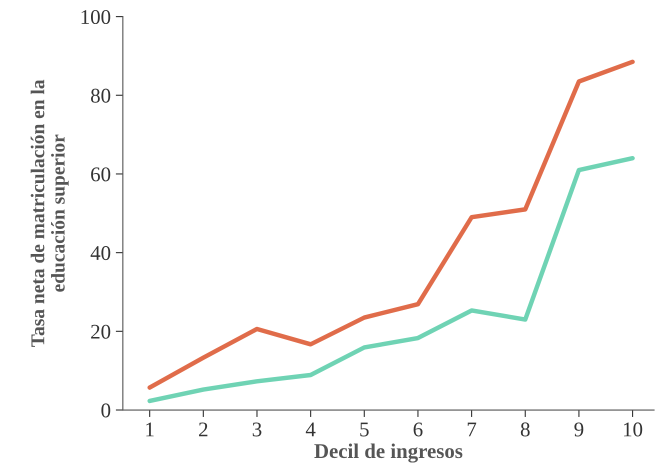 This screenshot has height=474, width=664. What do you see at coordinates (100, 253) in the screenshot?
I see `y-tick-label: 40` at bounding box center [100, 253].